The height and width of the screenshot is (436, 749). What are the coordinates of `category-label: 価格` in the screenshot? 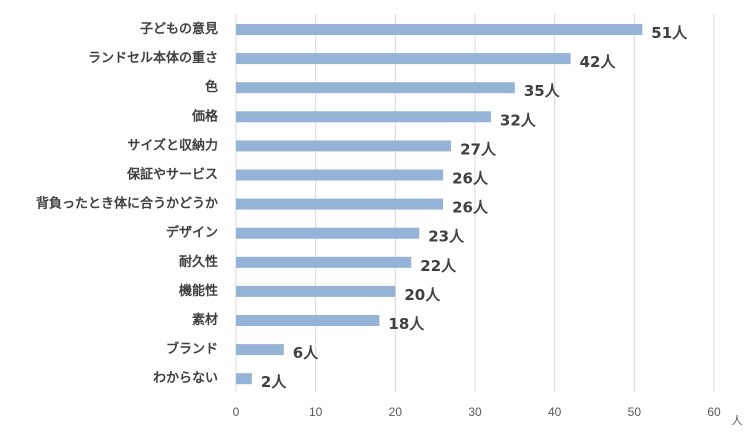 It's located at (205, 116).